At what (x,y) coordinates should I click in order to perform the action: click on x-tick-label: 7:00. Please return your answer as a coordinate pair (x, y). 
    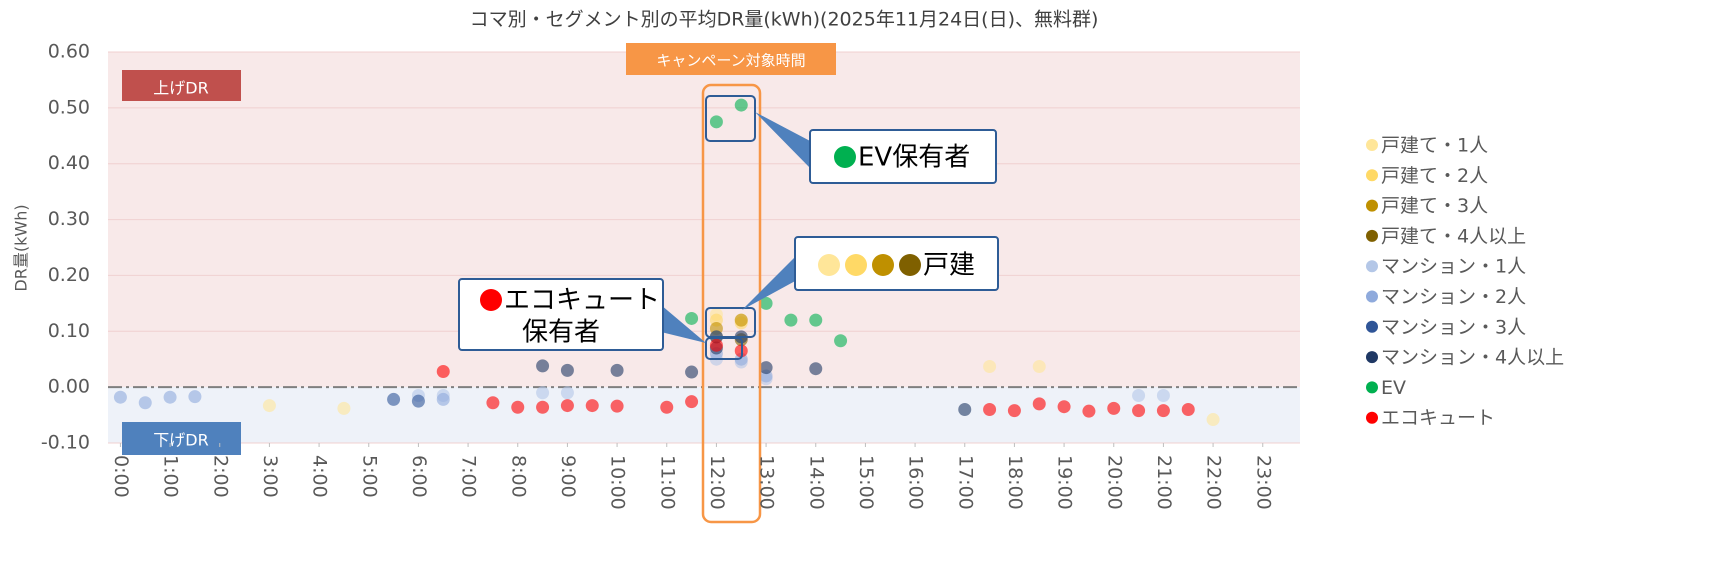
    Looking at the image, I should click on (469, 476).